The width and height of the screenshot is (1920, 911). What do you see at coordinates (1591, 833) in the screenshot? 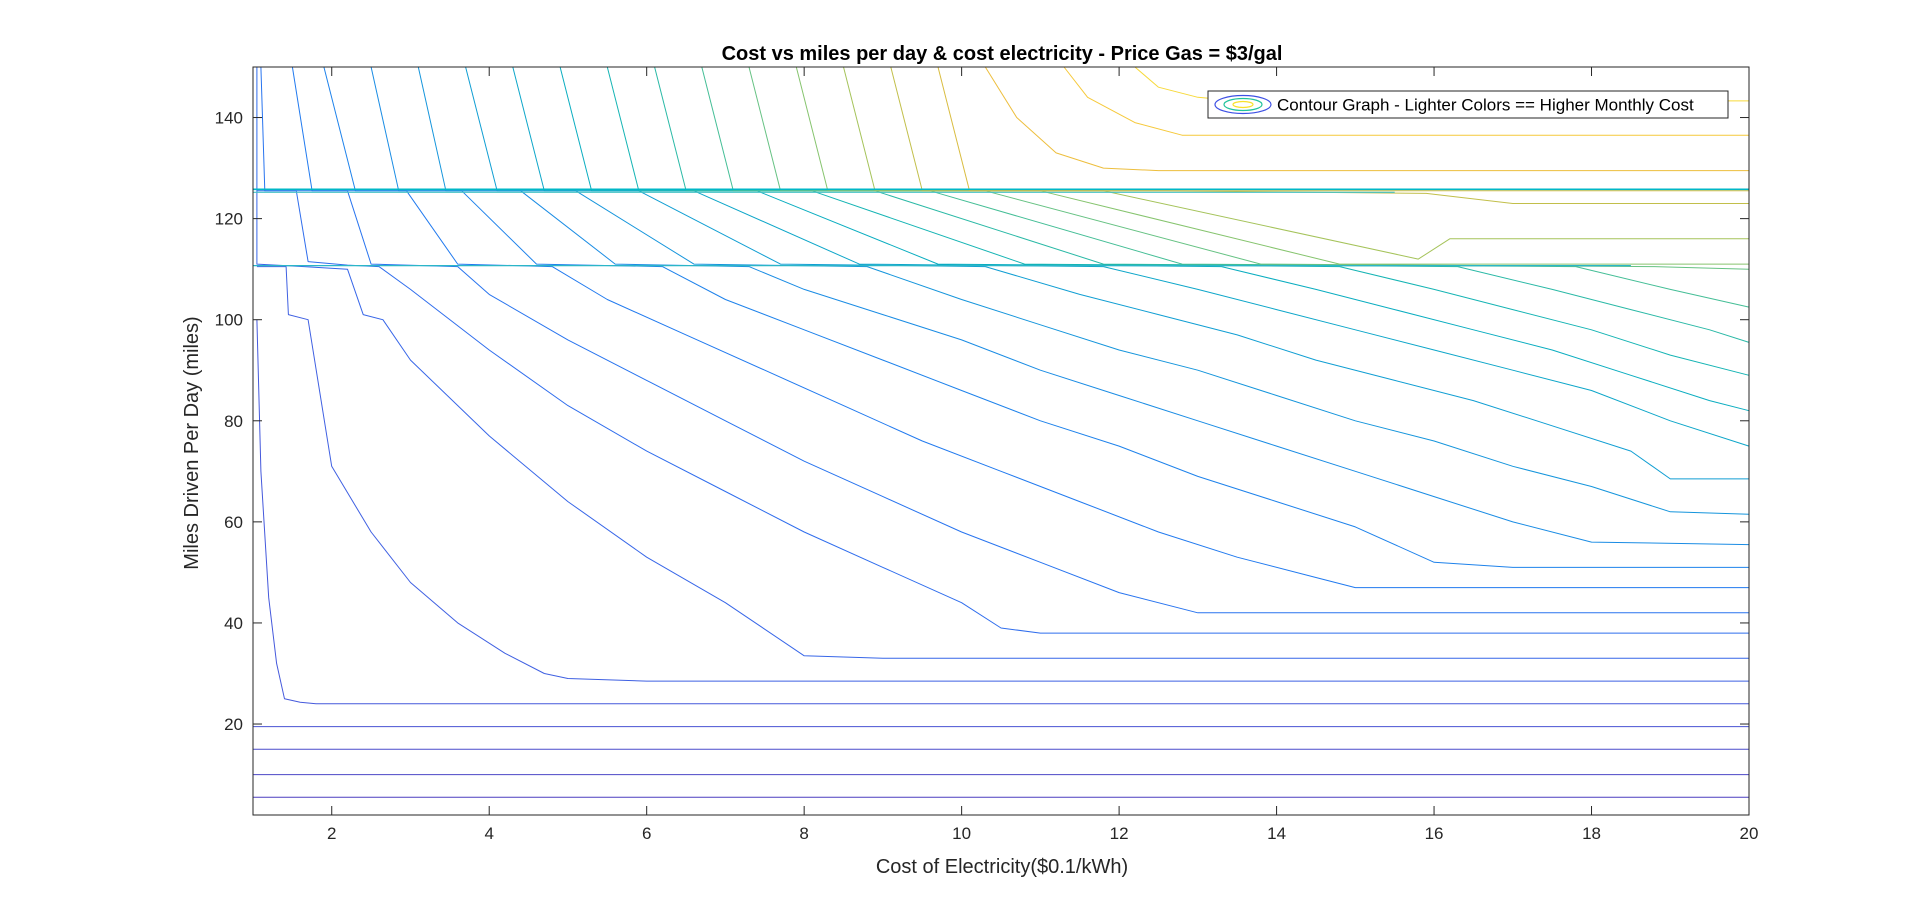
I see `x-tick-label: 18` at bounding box center [1591, 833].